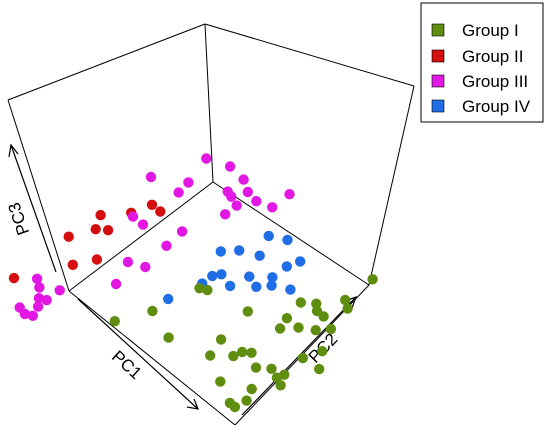 Image resolution: width=550 pixels, height=438 pixels. I want to click on pc1-axis-arrow, so click(138, 354).